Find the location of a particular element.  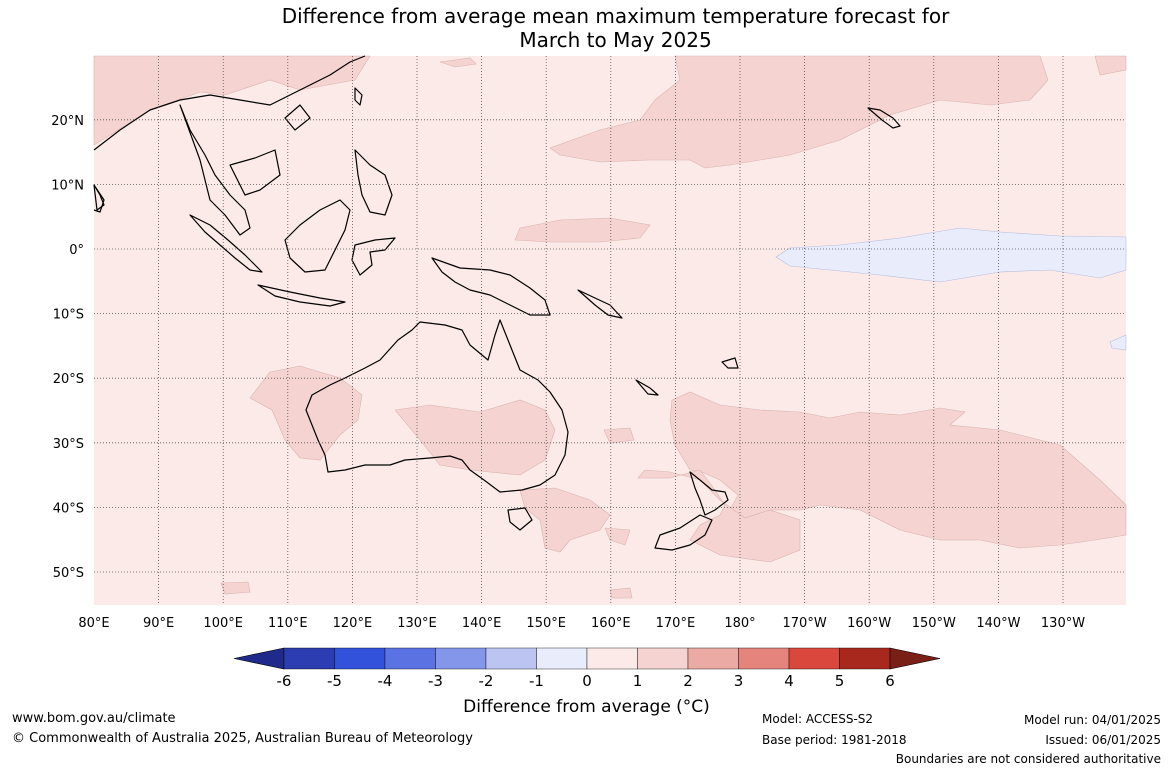

longitude-label: 150°E is located at coordinates (546, 623).